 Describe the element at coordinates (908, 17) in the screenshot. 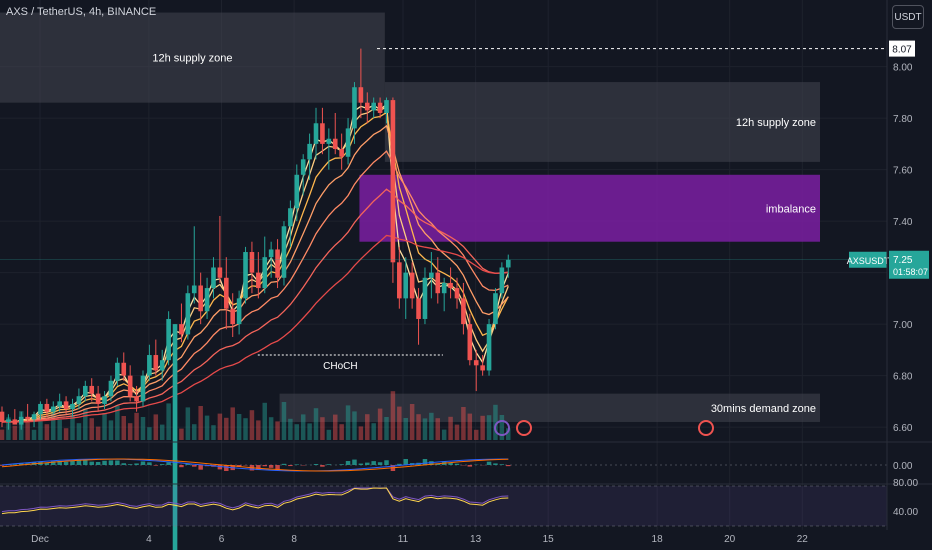

I see `currency-selector: USDT` at that location.